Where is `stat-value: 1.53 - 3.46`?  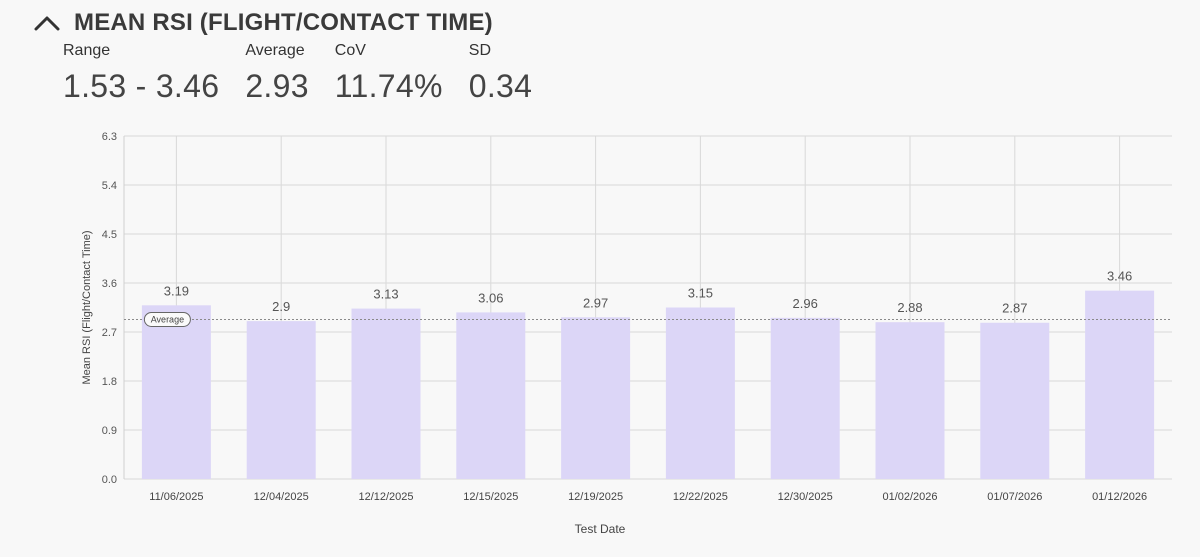
stat-value: 1.53 - 3.46 is located at coordinates (141, 86).